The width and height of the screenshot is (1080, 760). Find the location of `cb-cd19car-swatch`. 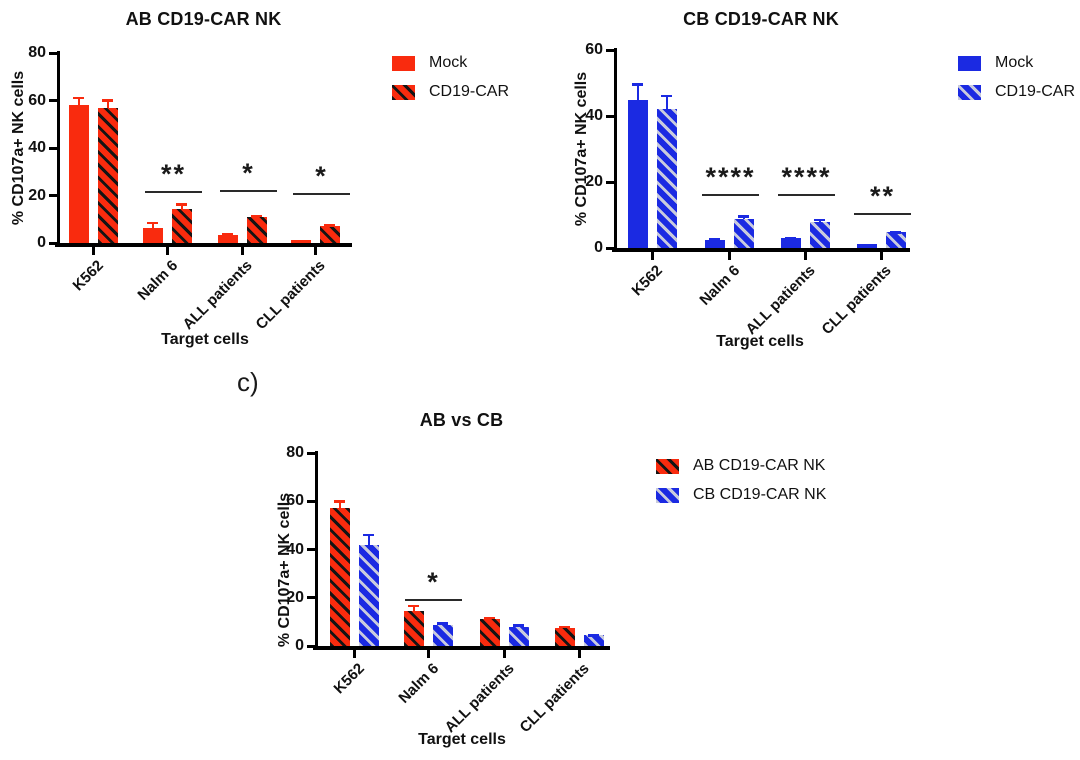

cb-cd19car-swatch is located at coordinates (667, 495).